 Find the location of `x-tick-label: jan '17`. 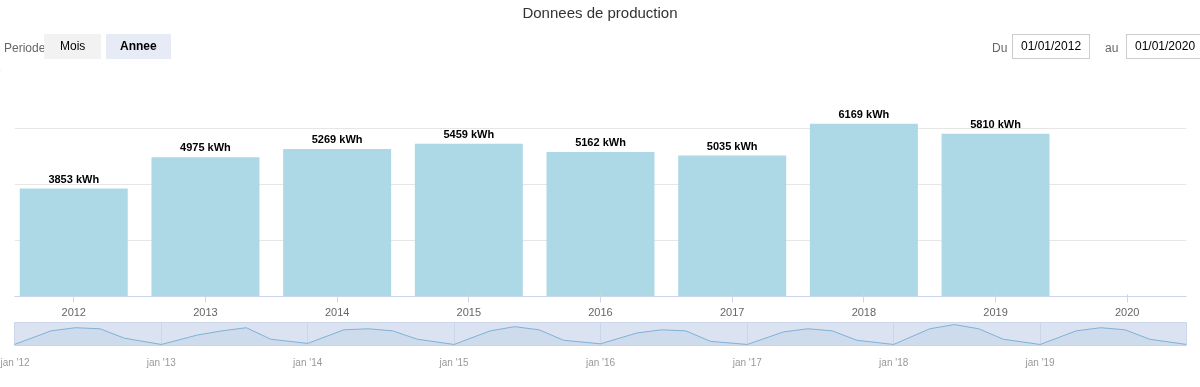

x-tick-label: jan '17 is located at coordinates (747, 362).